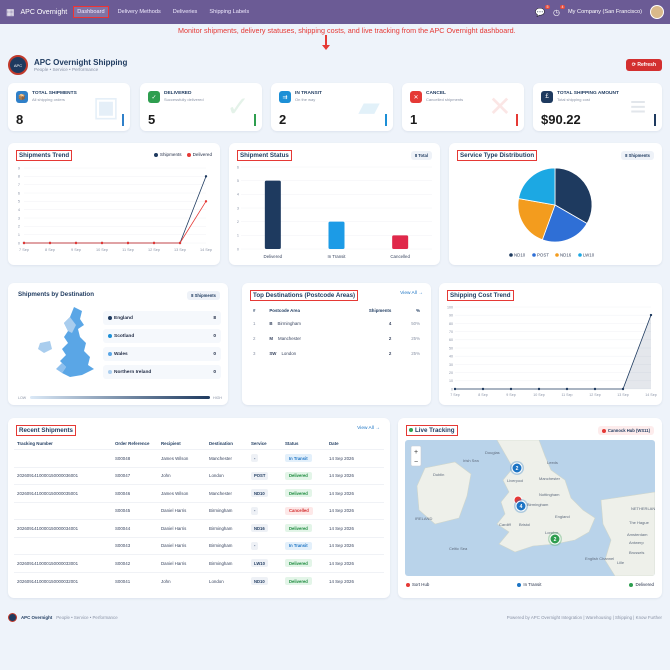 The height and width of the screenshot is (670, 670). What do you see at coordinates (355, 580) in the screenshot?
I see `date-cell: 14 Sep 2026` at bounding box center [355, 580].